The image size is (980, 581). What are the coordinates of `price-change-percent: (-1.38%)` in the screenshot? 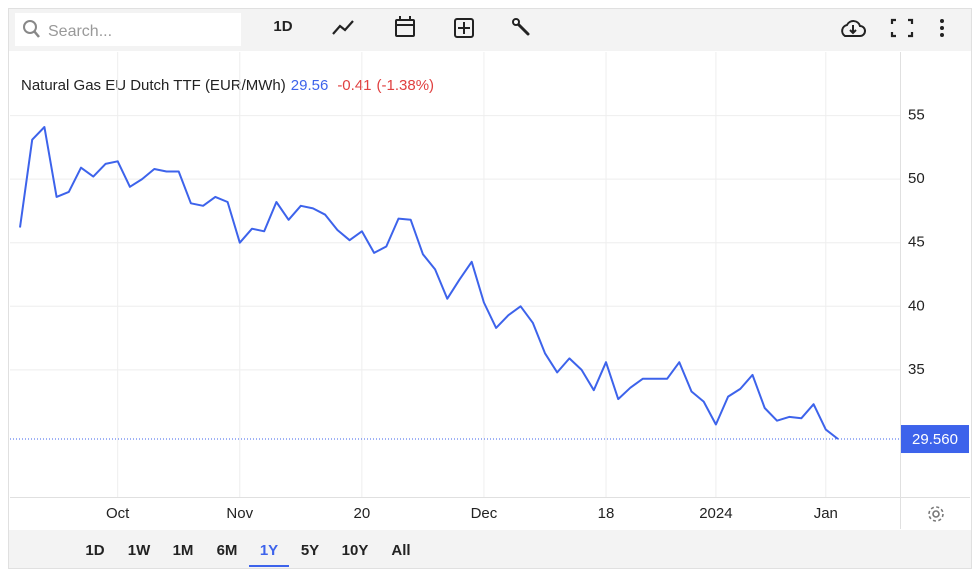 It's located at (406, 85).